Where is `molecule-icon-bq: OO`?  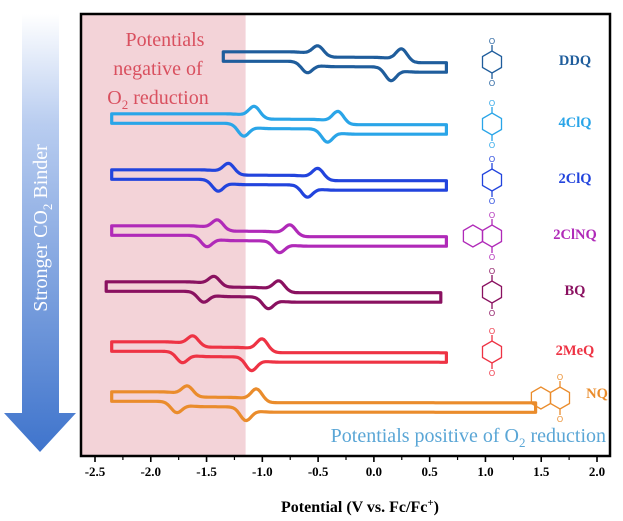 molecule-icon-bq: OO is located at coordinates (492, 292).